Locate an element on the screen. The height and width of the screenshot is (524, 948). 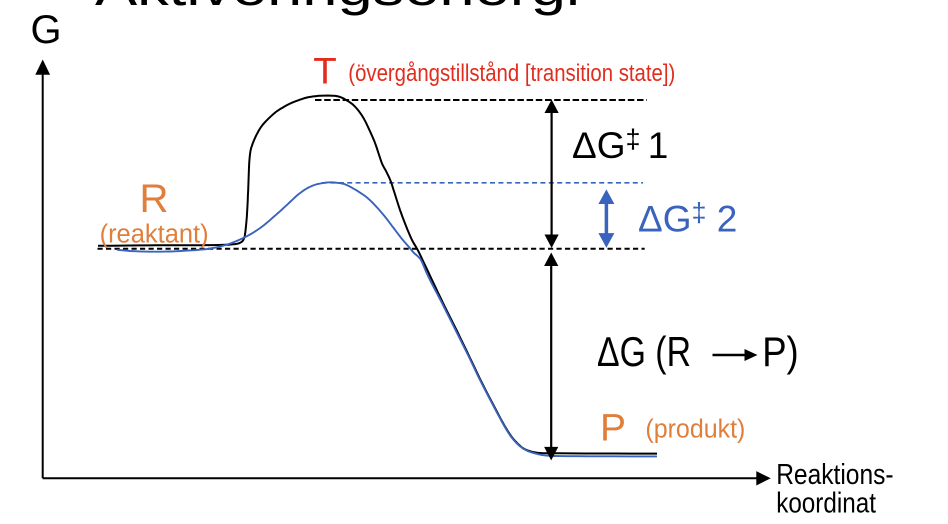
svg-text: P) is located at coordinates (780, 351).